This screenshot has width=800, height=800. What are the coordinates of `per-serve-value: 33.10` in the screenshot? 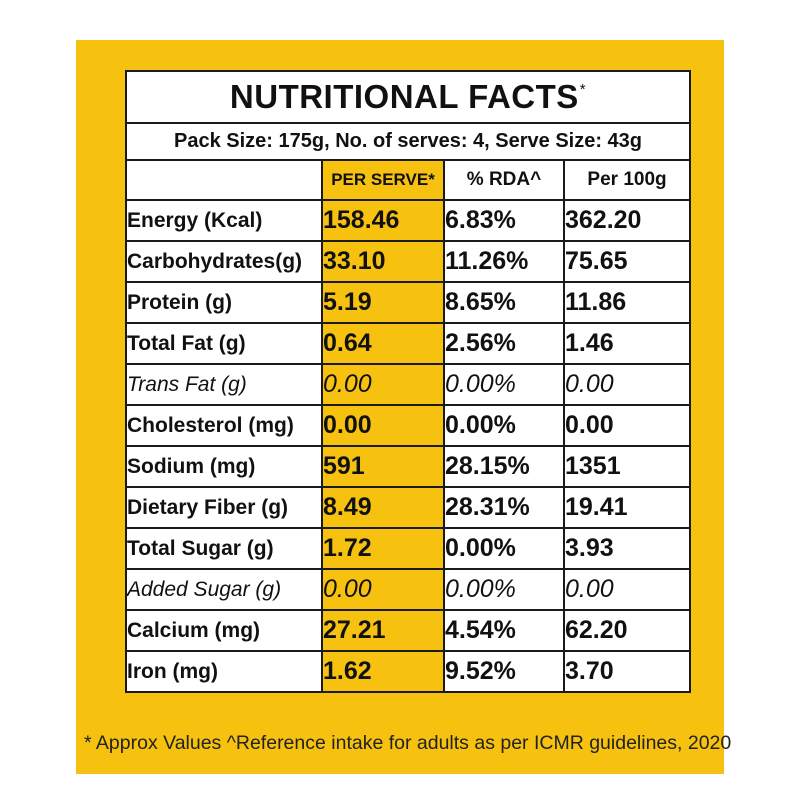 It's located at (383, 261).